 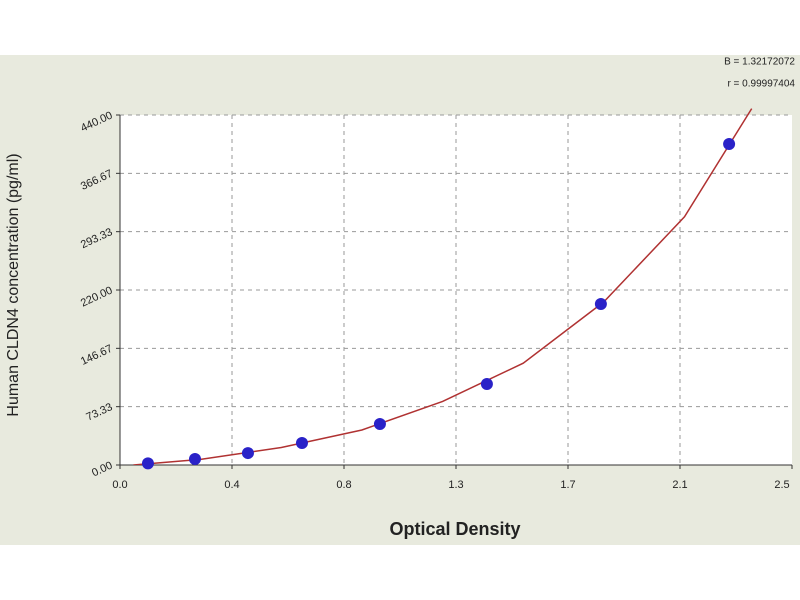 What do you see at coordinates (343, 485) in the screenshot?
I see `x-tick-label: 0.8` at bounding box center [343, 485].